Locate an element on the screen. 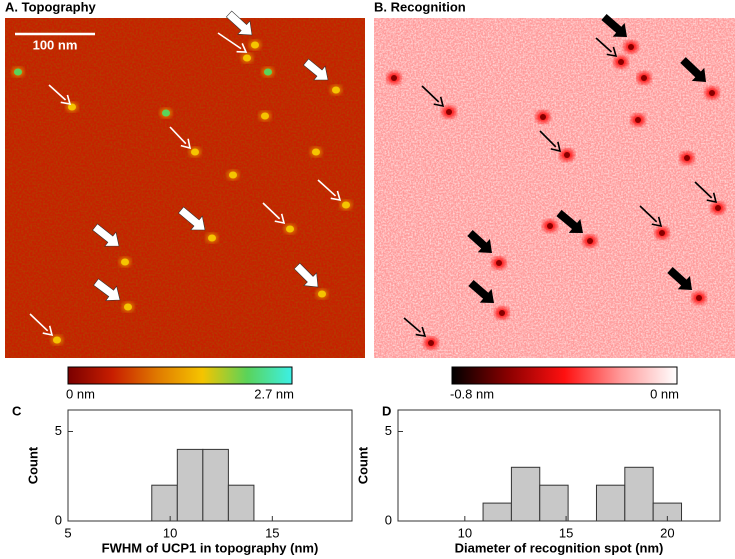  colorbar-label: -0.8 nm is located at coordinates (472, 393).